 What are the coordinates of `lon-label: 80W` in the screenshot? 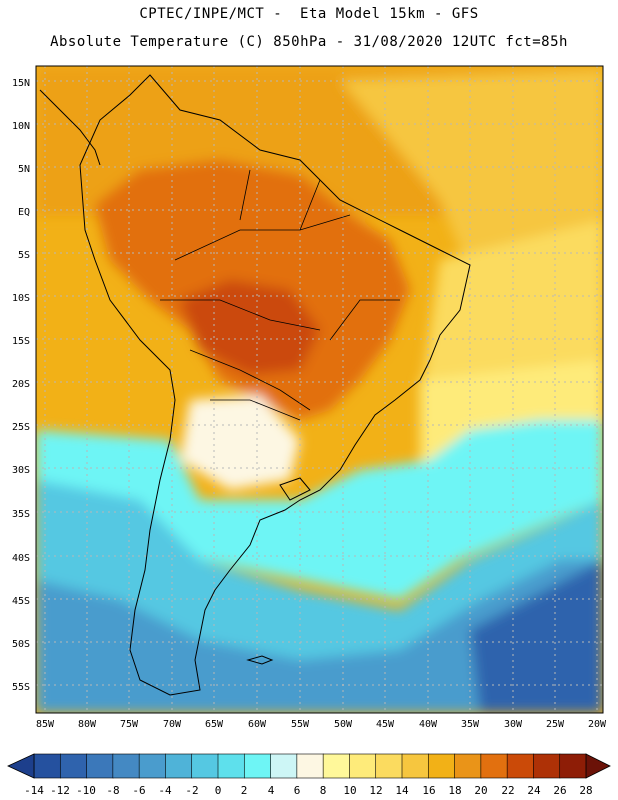 It's located at (87, 724).